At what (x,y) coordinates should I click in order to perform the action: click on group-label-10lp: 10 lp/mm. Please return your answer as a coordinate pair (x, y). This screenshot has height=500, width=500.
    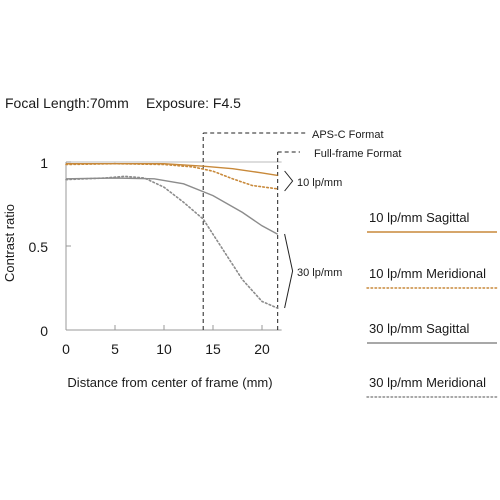
    Looking at the image, I should click on (319, 183).